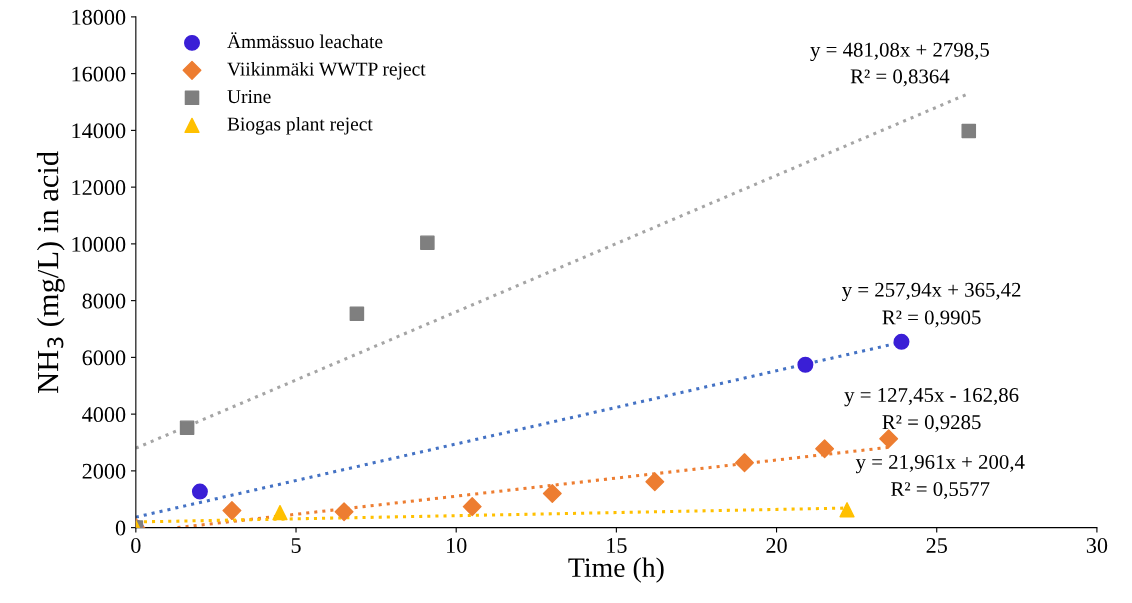  I want to click on legend-label: Viikinmäki WWTP reject, so click(326, 70).